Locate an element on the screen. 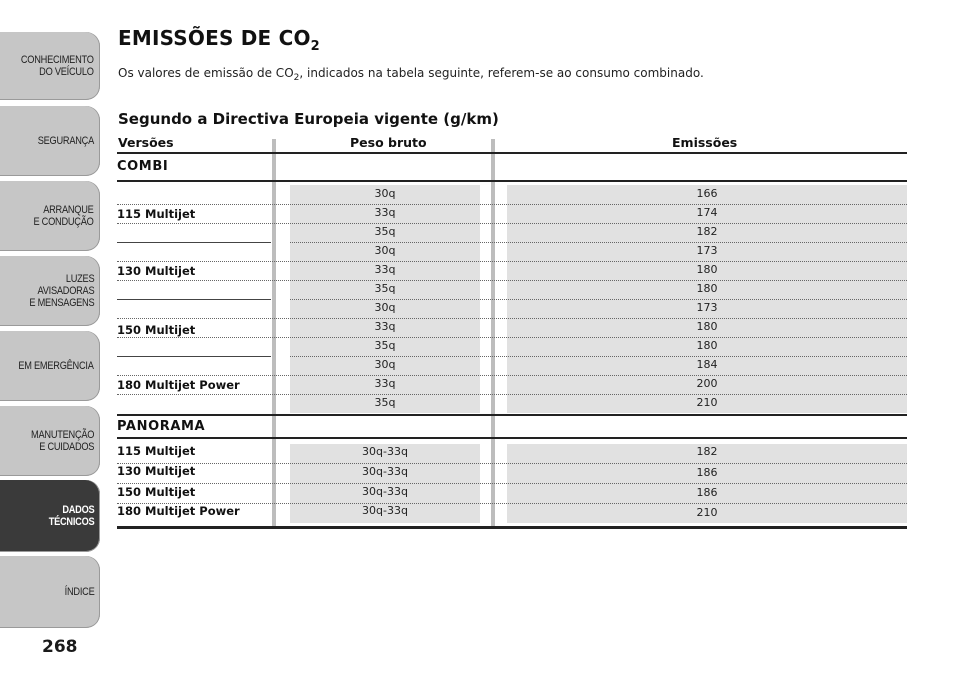 Image resolution: width=960 pixels, height=677 pixels. tab-label: SEGURANÇA is located at coordinates (66, 141).